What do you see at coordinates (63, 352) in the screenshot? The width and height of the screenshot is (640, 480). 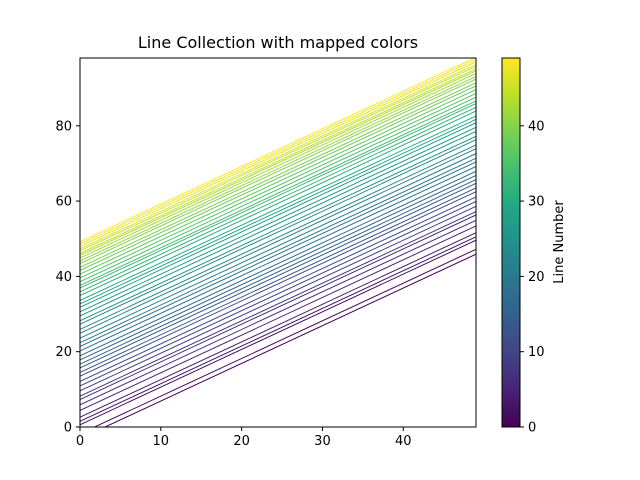 I see `y-tick-label: 20` at bounding box center [63, 352].